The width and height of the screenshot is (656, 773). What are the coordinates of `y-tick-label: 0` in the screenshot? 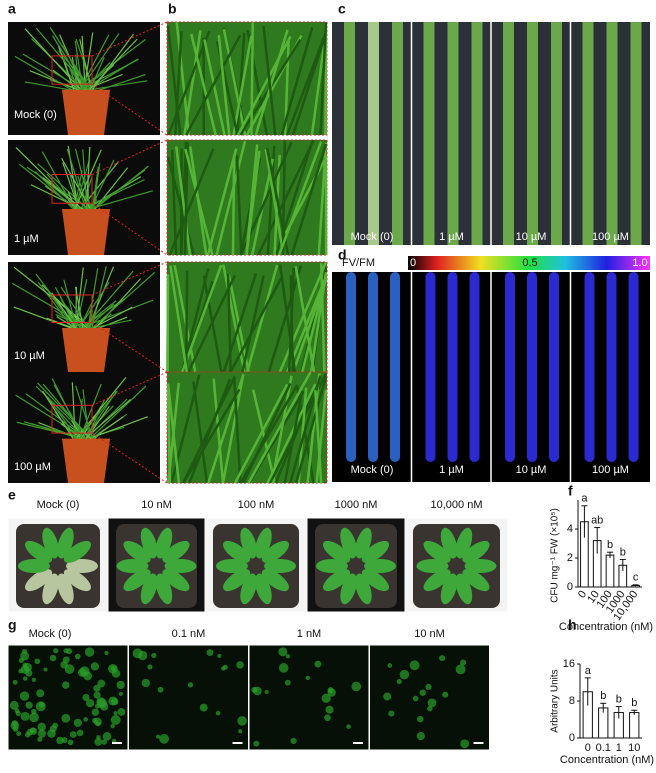 It's located at (572, 738).